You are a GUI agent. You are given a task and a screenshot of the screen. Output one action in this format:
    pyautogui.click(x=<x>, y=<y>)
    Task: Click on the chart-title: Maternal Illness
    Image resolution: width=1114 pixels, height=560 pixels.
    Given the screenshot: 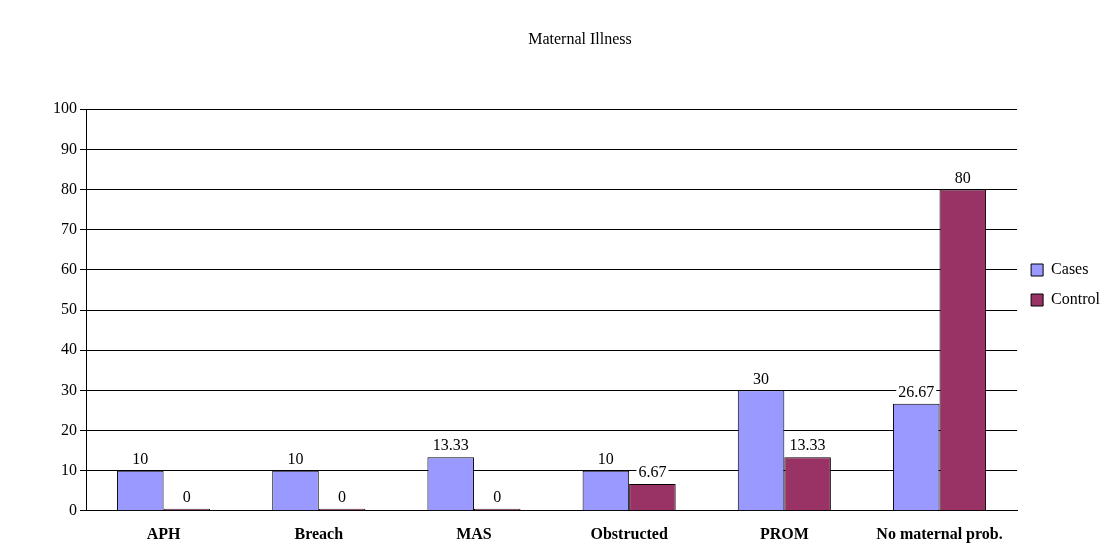 What is the action you would take?
    pyautogui.click(x=580, y=38)
    